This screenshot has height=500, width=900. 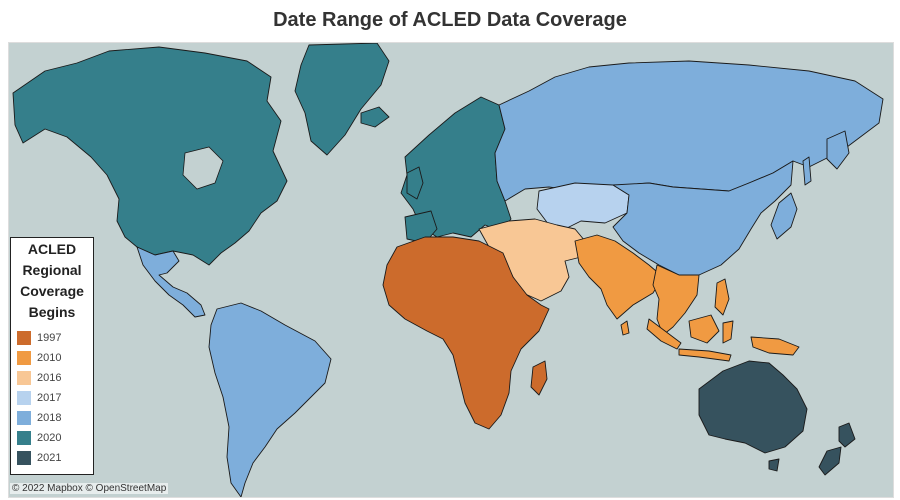 I want to click on region-iceland, so click(x=375, y=117).